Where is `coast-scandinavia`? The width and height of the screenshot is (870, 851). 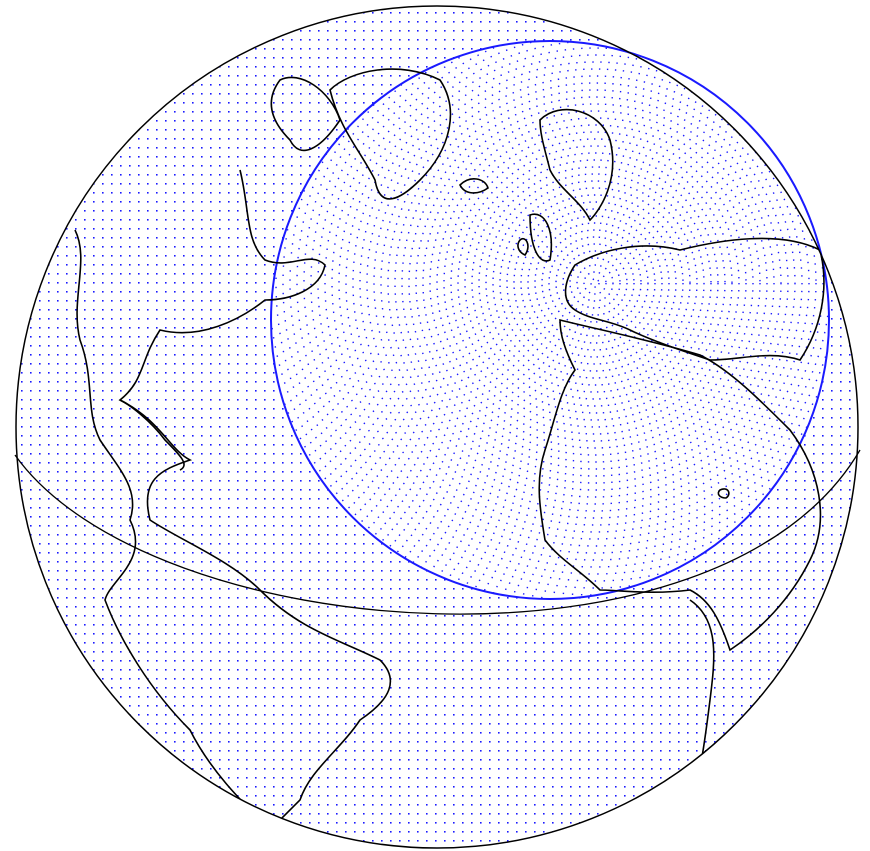 coast-scandinavia is located at coordinates (576, 165).